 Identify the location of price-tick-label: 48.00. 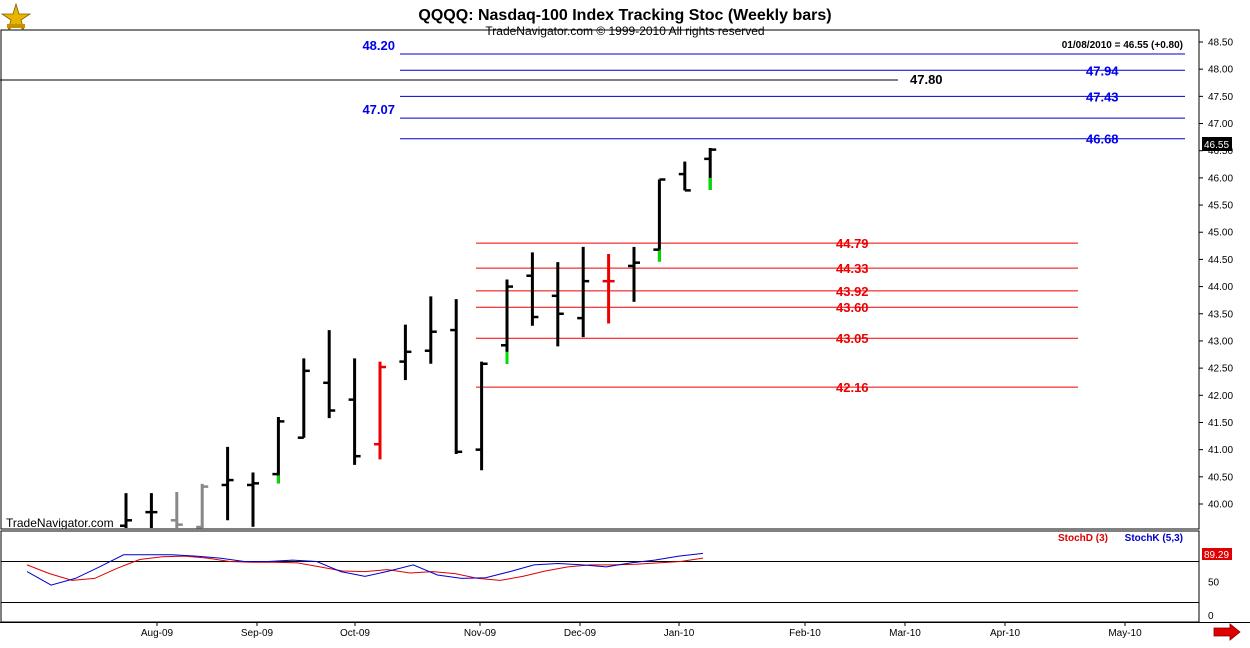
(1220, 70).